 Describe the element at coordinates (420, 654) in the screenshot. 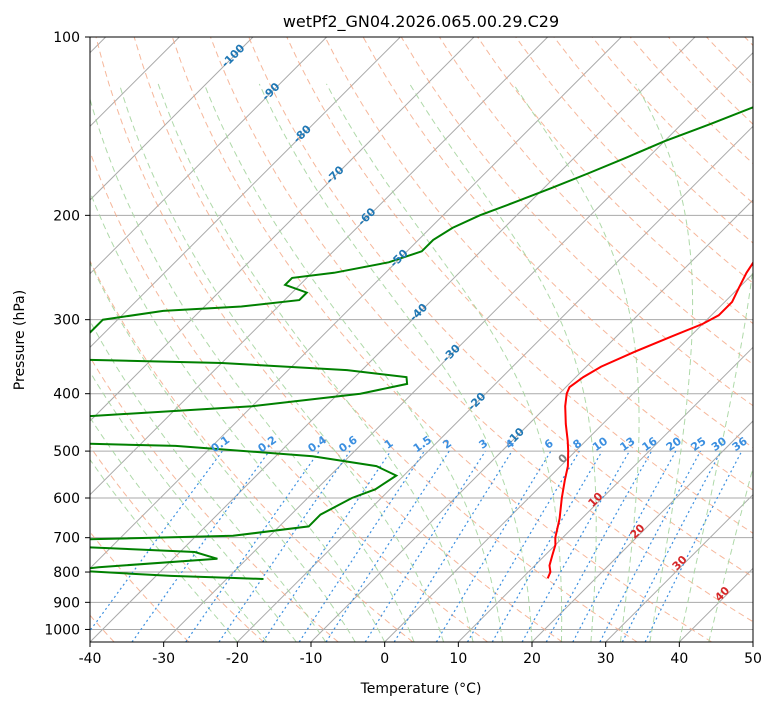

I see `x-axis-ticks: -40 -30 -20 -10 0 10 20 30 40 50` at that location.